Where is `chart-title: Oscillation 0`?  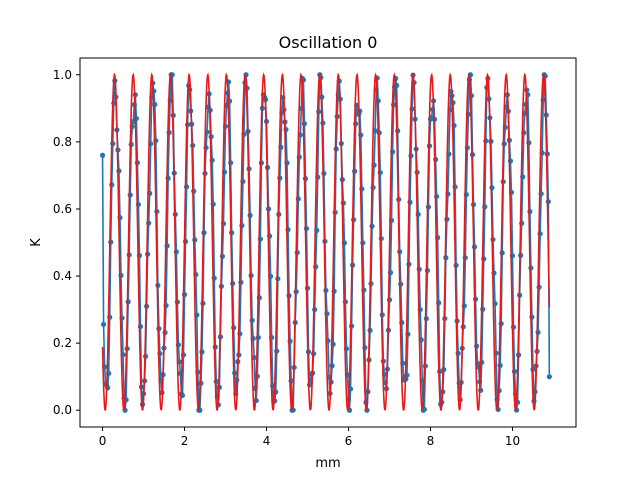 chart-title: Oscillation 0 is located at coordinates (328, 42).